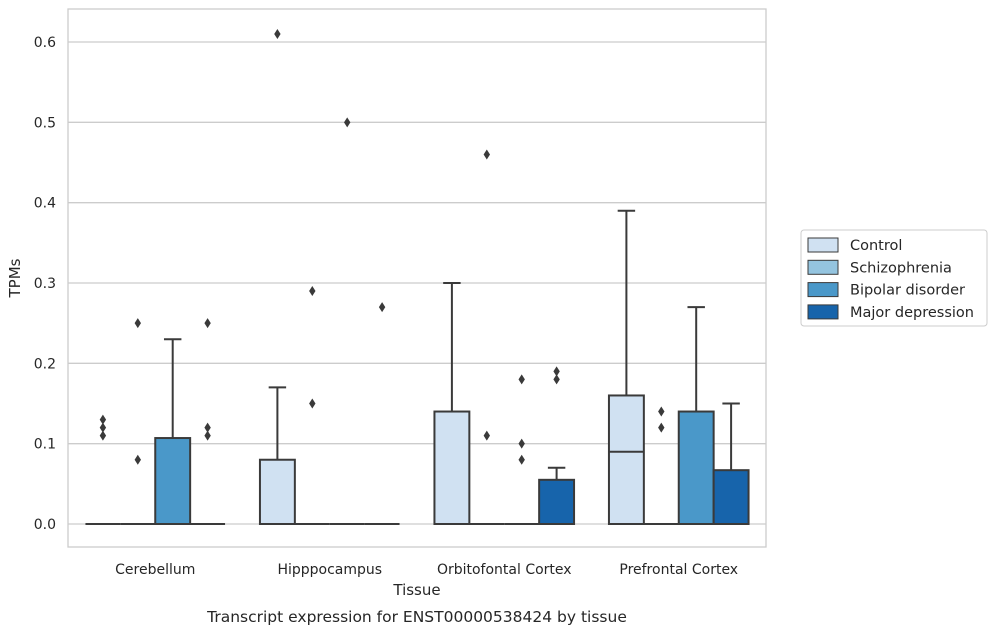 This screenshot has height=634, width=997. I want to click on y-tick-label: 0.6, so click(45, 43).